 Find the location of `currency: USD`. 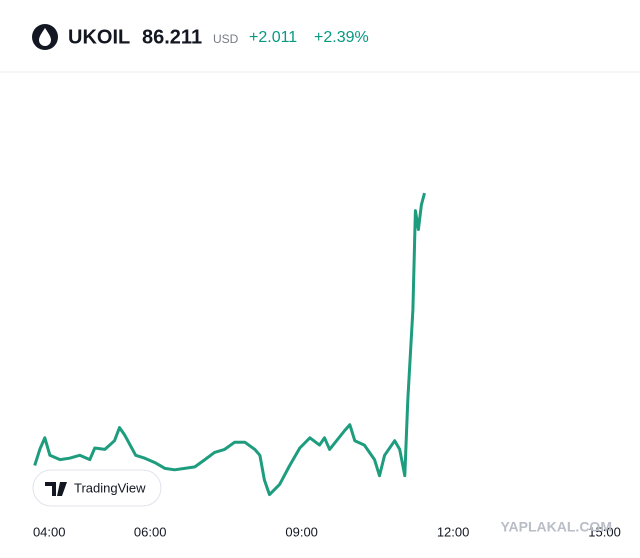

currency: USD is located at coordinates (226, 39).